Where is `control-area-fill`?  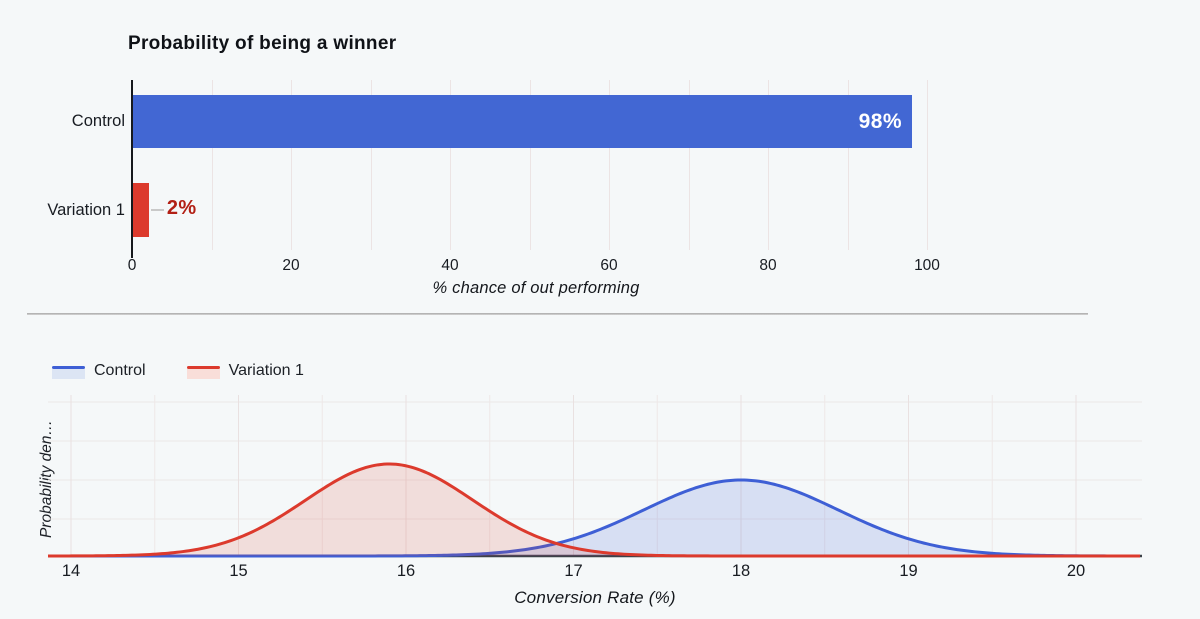
control-area-fill is located at coordinates (595, 518).